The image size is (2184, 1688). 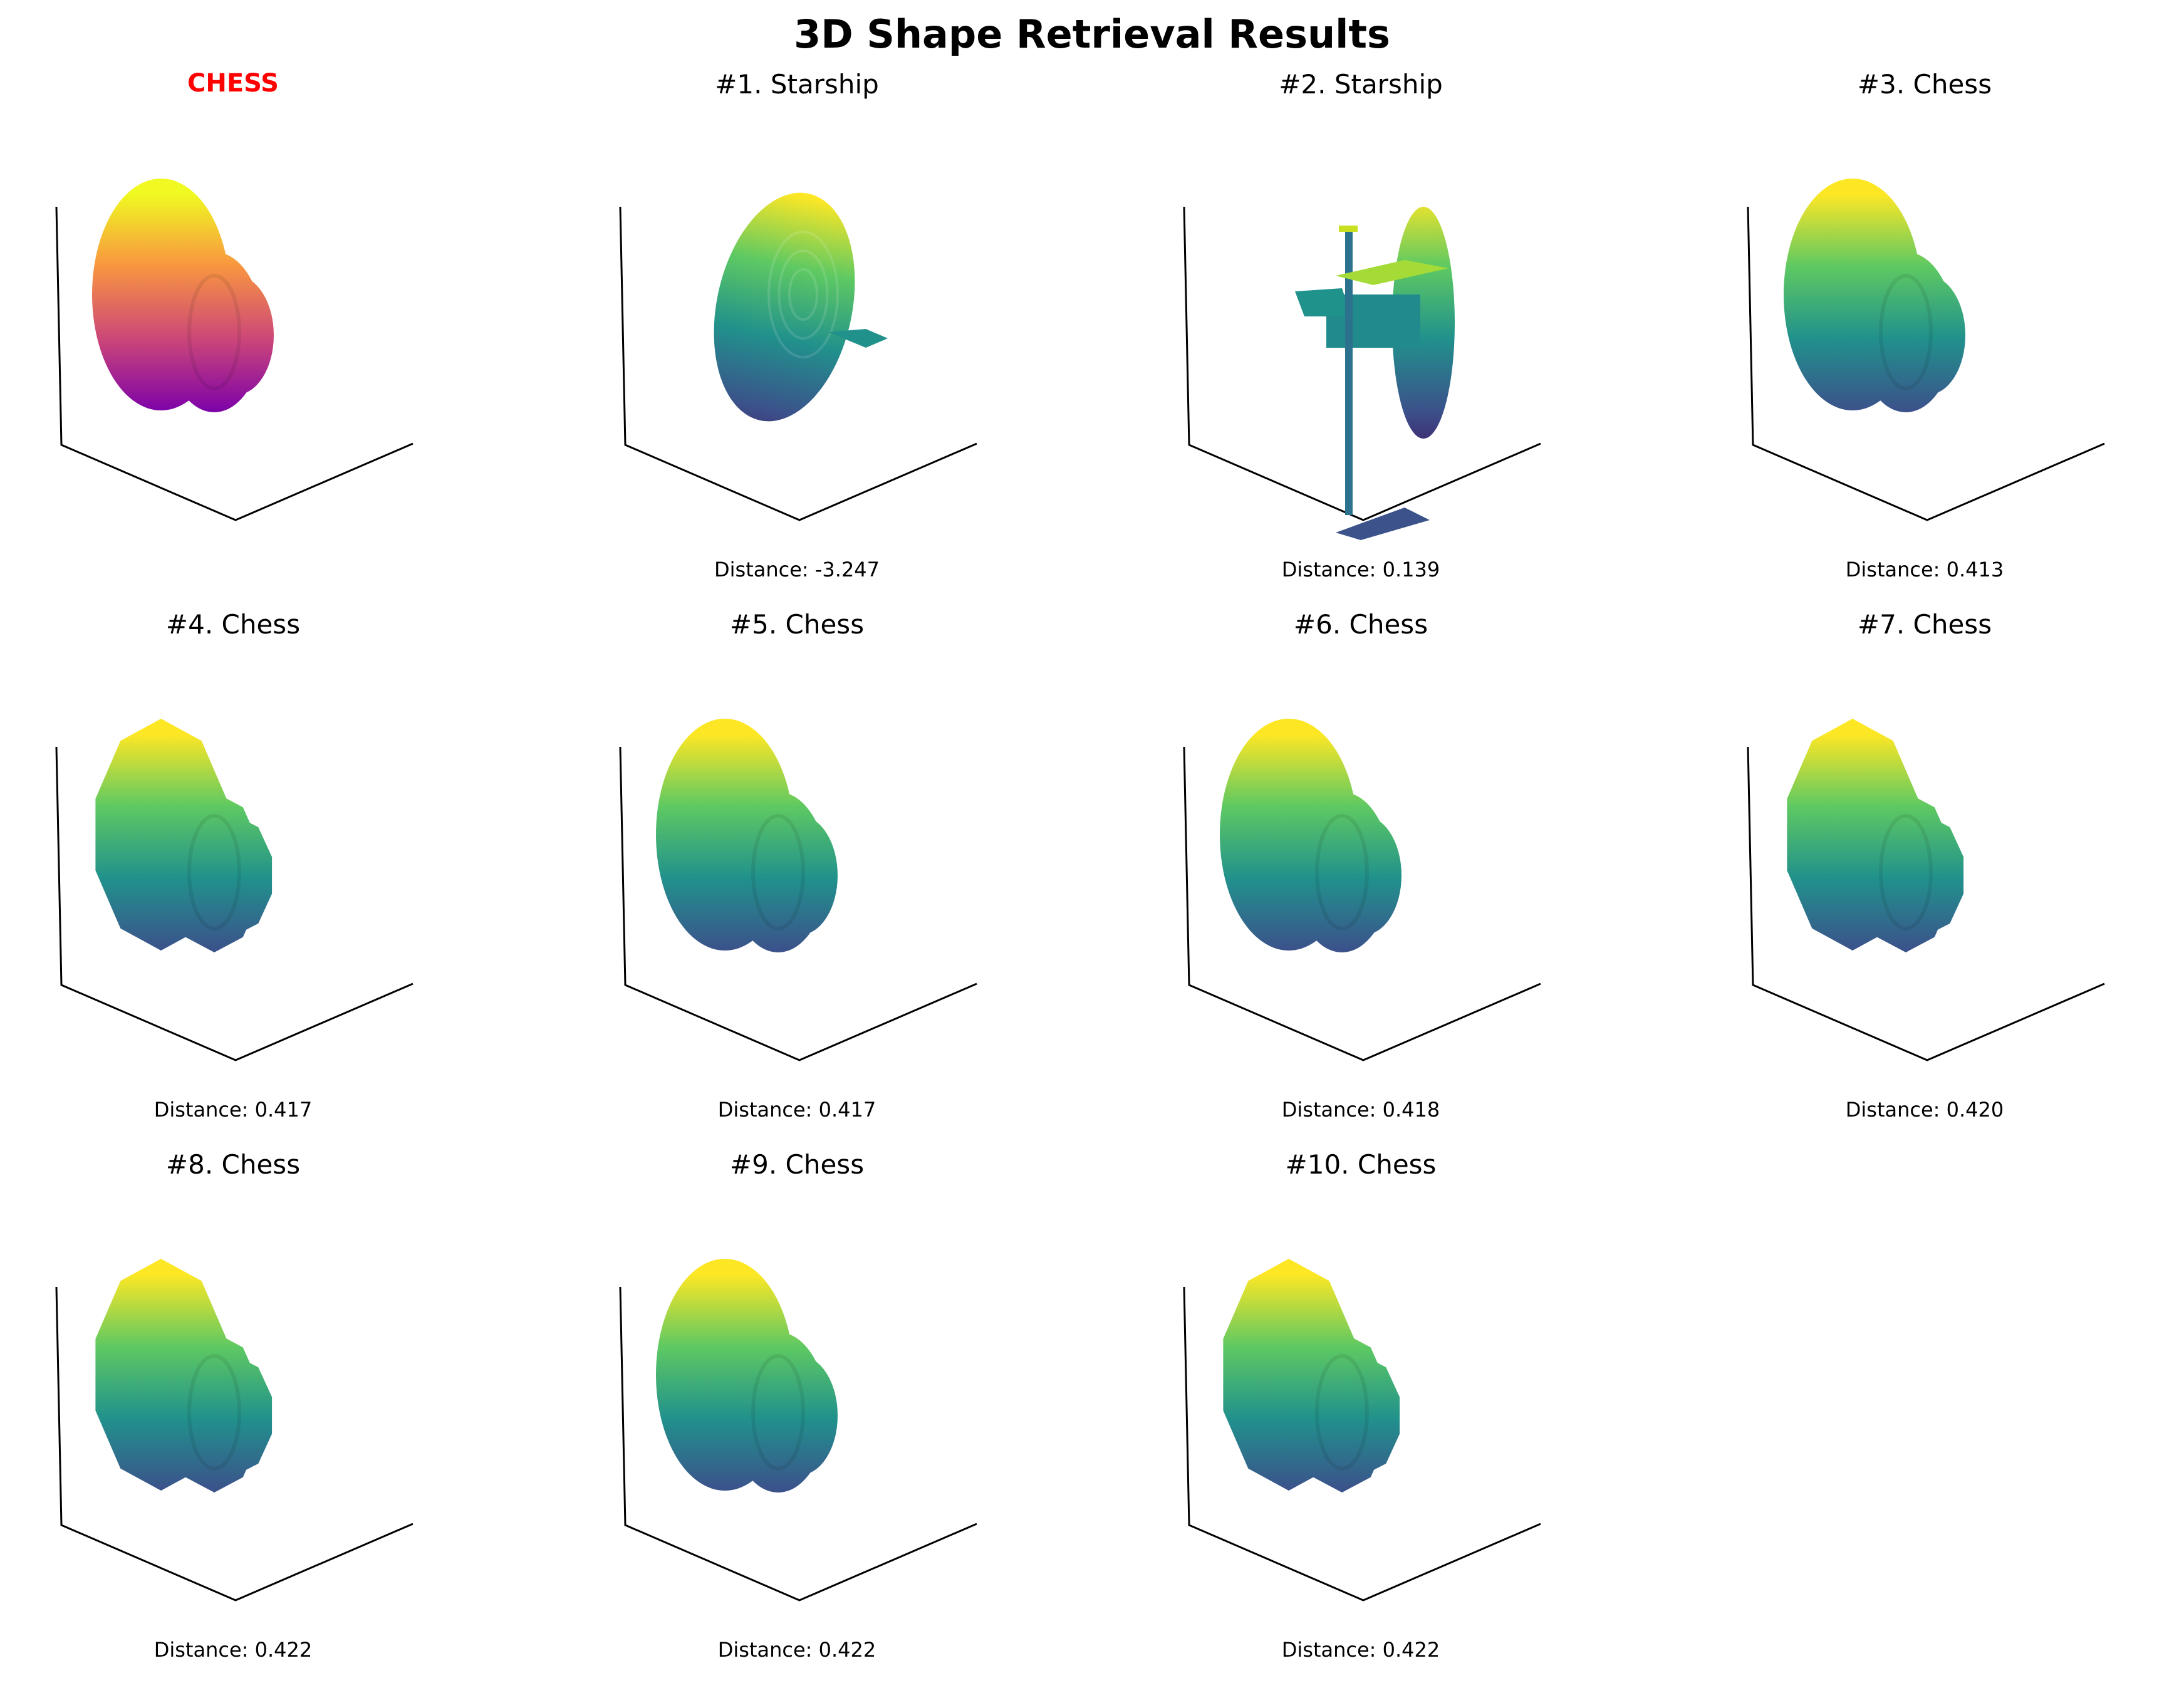 I want to click on ship-base-plate, so click(x=1383, y=524).